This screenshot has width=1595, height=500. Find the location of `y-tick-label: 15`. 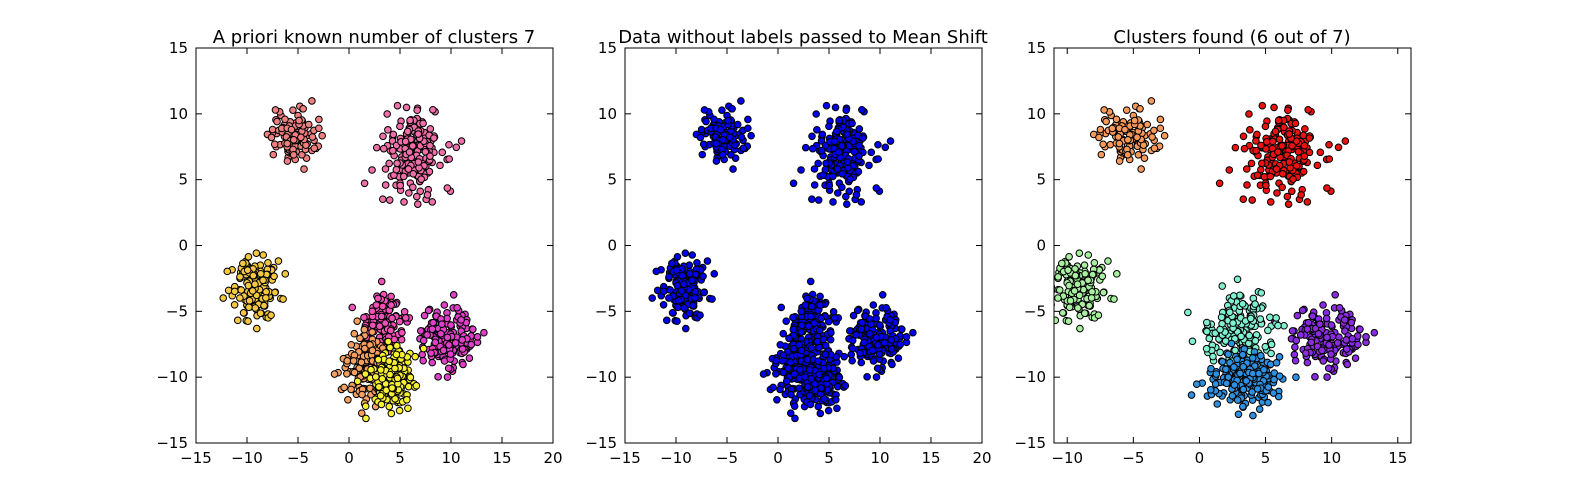

y-tick-label: 15 is located at coordinates (1036, 48).